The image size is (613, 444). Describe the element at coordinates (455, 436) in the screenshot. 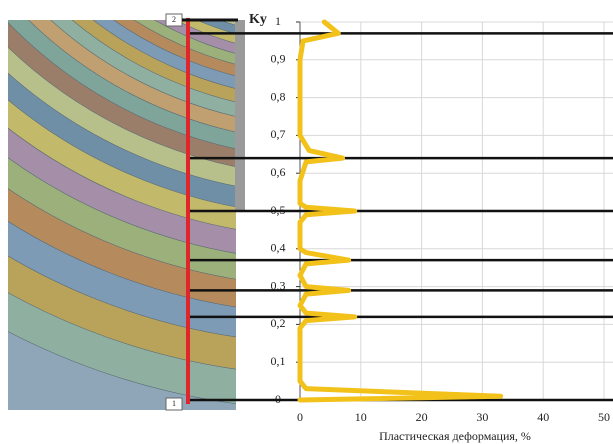

I see `x-axis-label: Пластическая деформация, %` at that location.